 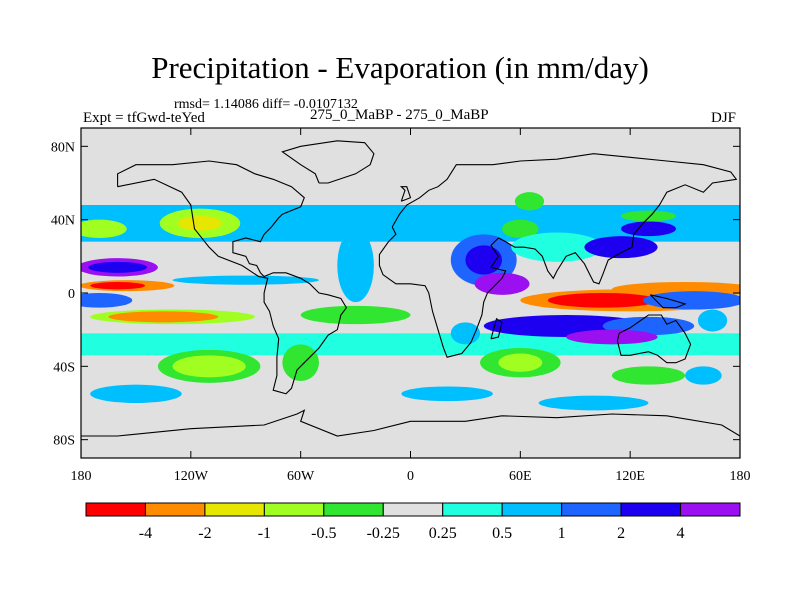 What do you see at coordinates (301, 476) in the screenshot?
I see `x-tick-label-2: 60W` at bounding box center [301, 476].